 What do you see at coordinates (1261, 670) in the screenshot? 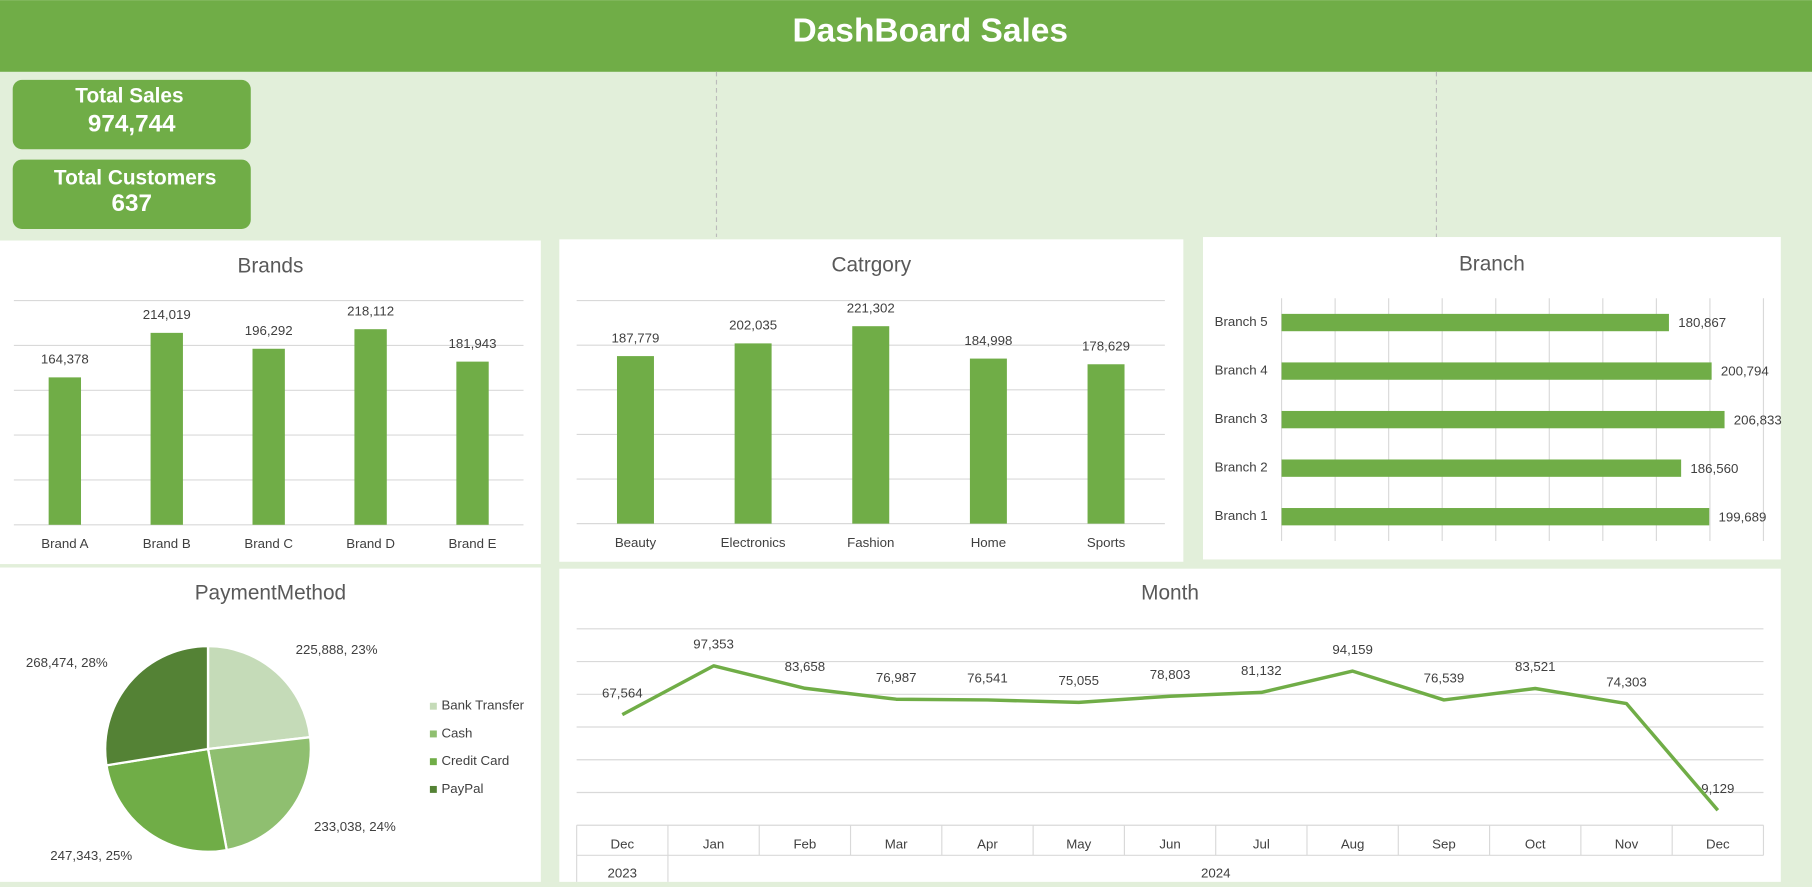
I see `data-label: 81,132` at bounding box center [1261, 670].